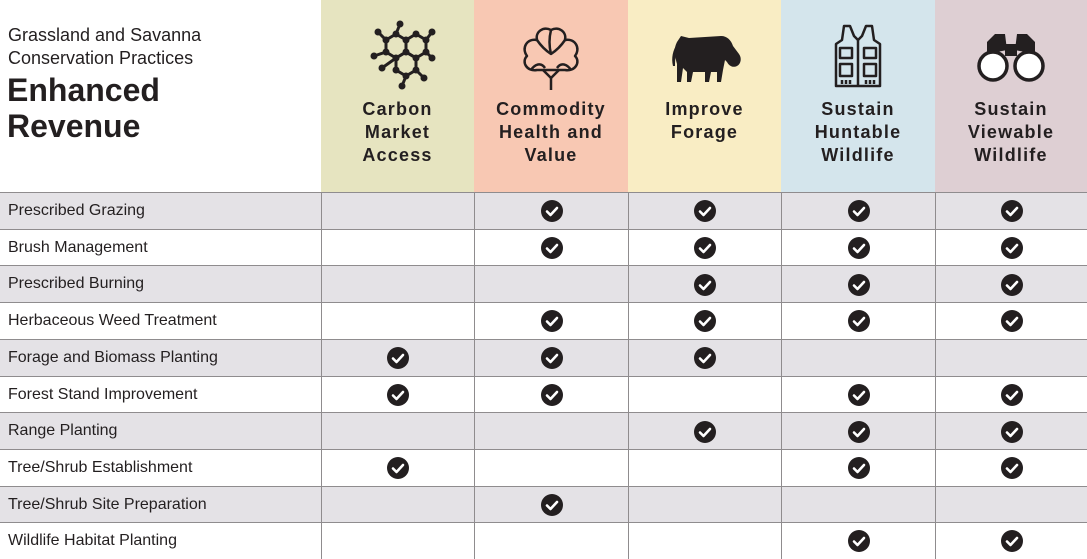 The image size is (1087, 559). What do you see at coordinates (397, 96) in the screenshot?
I see `column-header-carbon: Carbon Market Access` at bounding box center [397, 96].